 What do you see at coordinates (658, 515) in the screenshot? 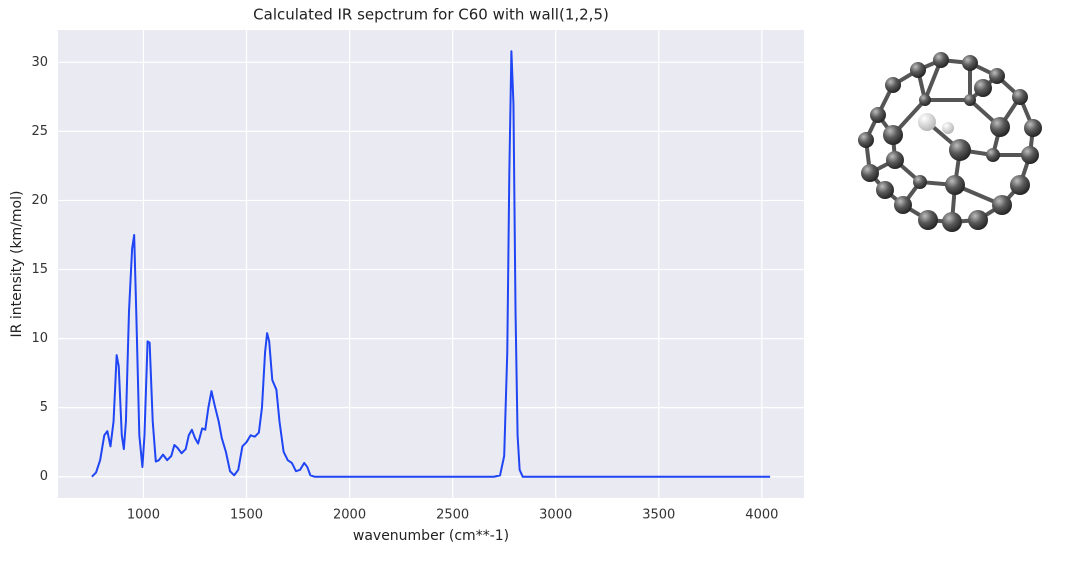
I see `x-tick-label: 3500` at bounding box center [658, 515].